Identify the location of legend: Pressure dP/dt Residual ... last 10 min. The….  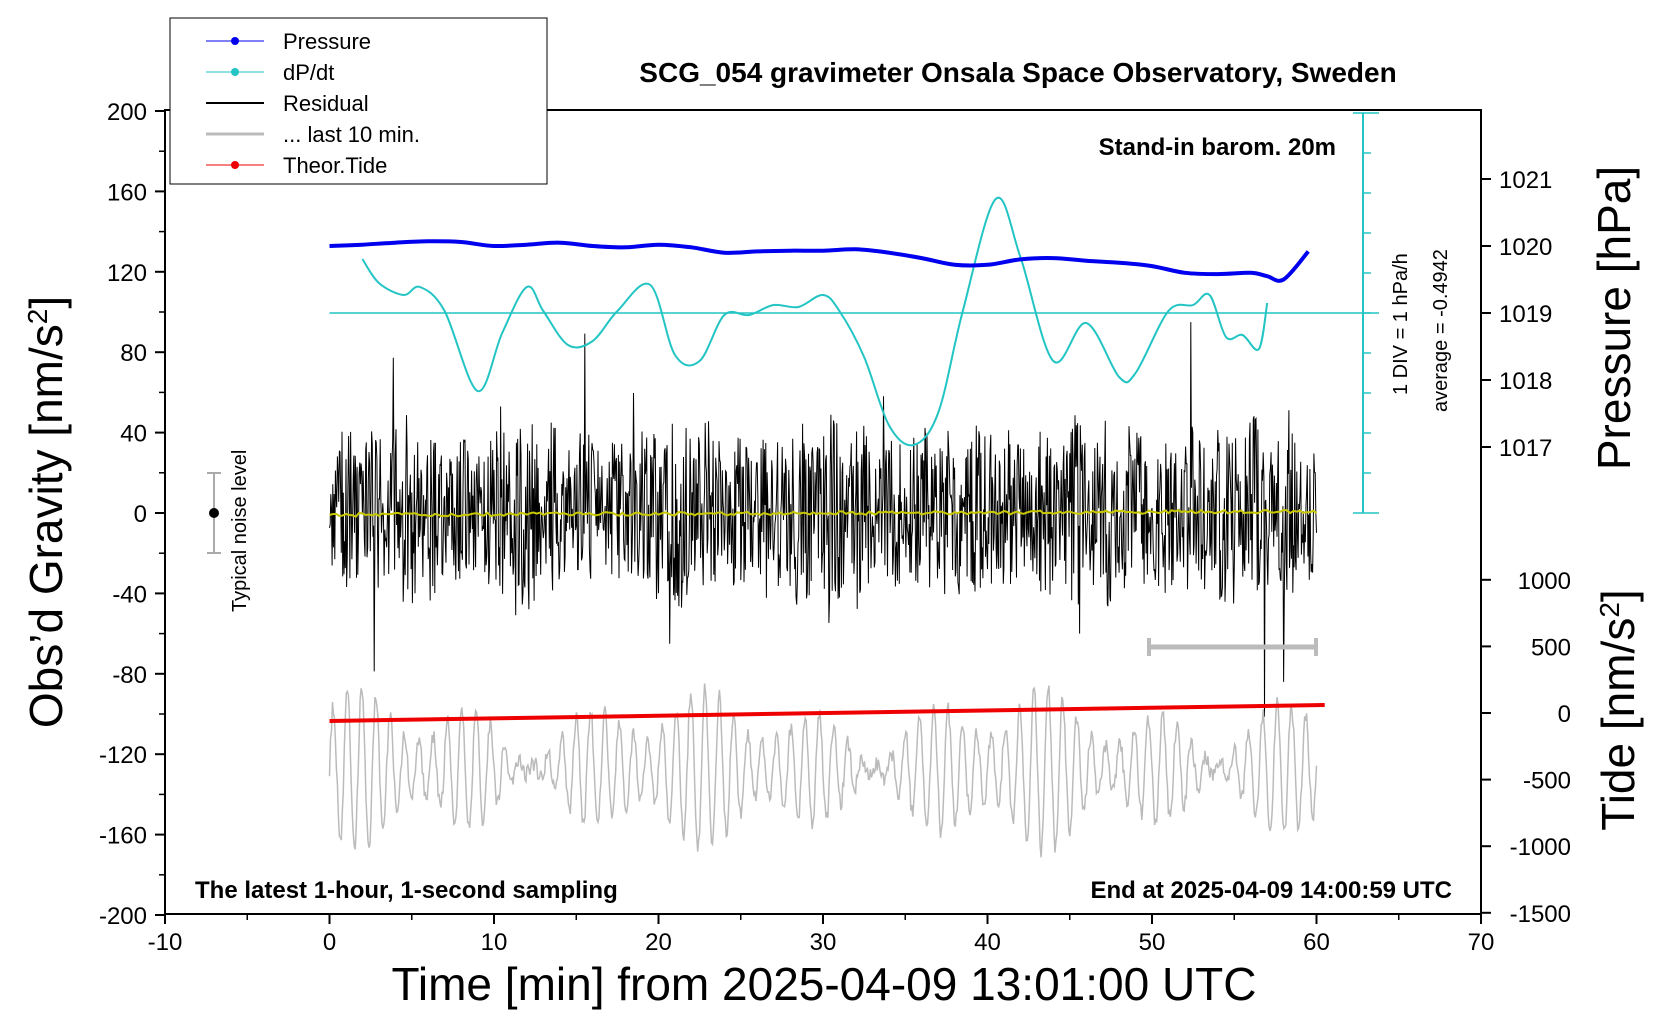
(358, 101).